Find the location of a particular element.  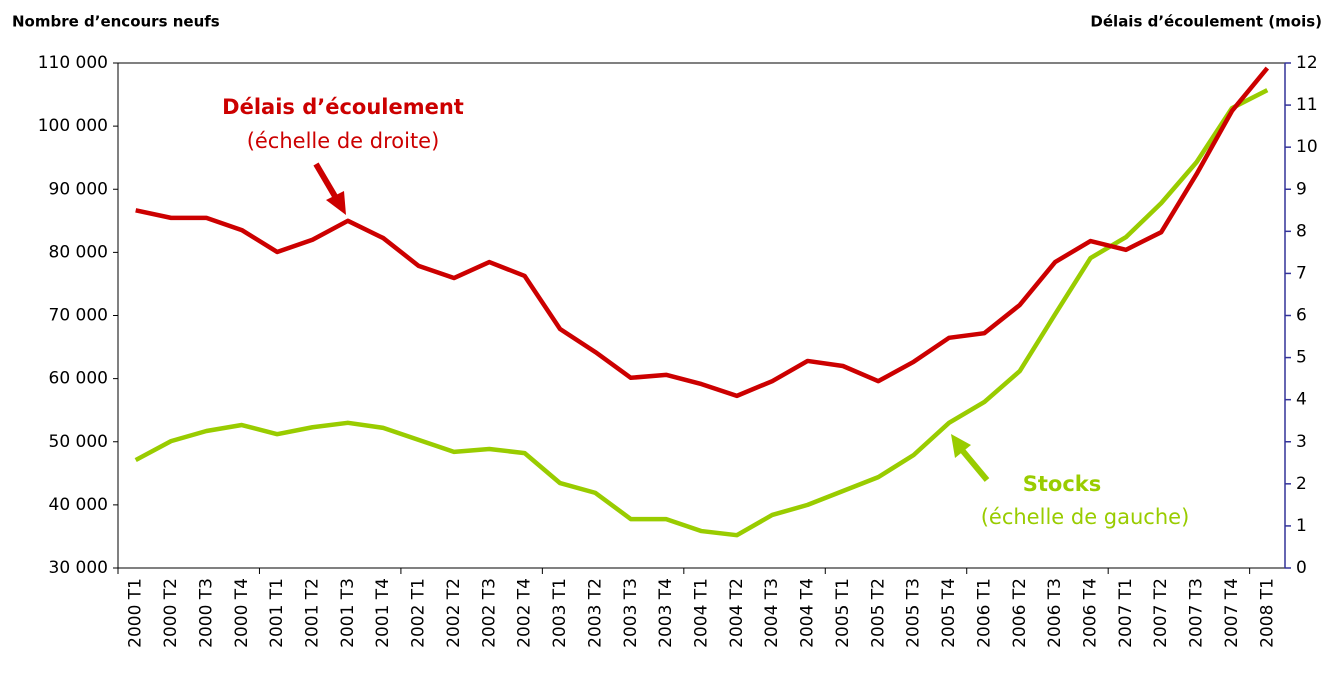

y2-tick-label: 2 is located at coordinates (1301, 484).